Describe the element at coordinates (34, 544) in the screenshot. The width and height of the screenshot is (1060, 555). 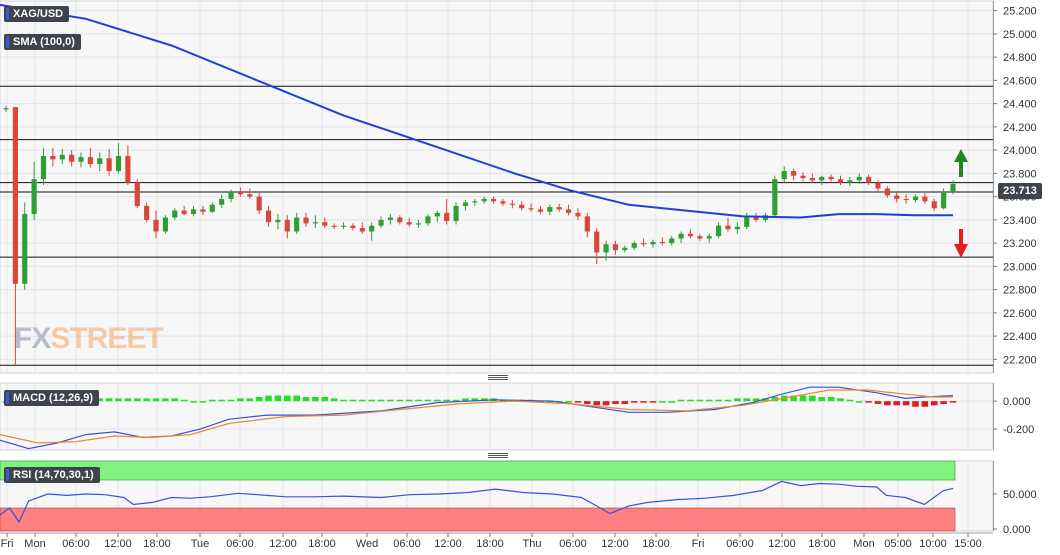
I see `x-tick-label: Mon` at that location.